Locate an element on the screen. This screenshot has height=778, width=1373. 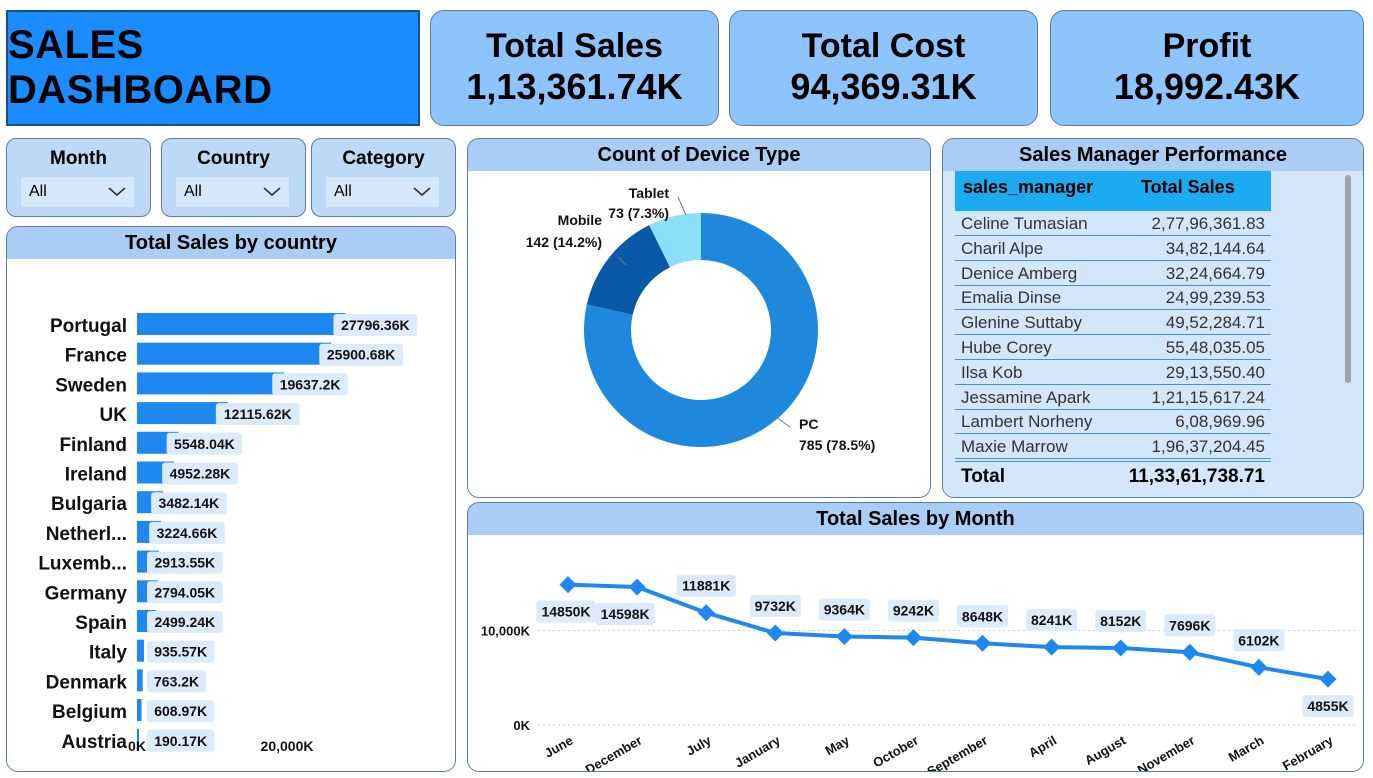
country-data-label-group: 2794.05K is located at coordinates (185, 592).